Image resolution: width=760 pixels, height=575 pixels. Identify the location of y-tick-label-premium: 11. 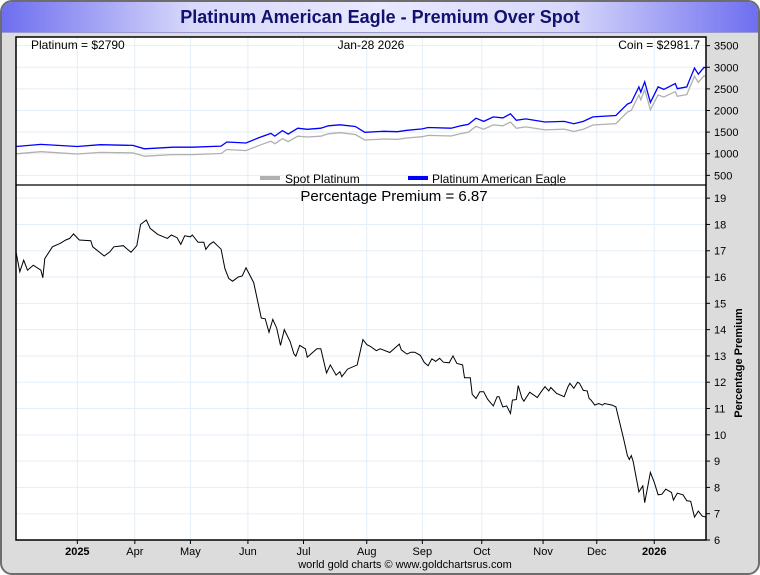
(719, 410).